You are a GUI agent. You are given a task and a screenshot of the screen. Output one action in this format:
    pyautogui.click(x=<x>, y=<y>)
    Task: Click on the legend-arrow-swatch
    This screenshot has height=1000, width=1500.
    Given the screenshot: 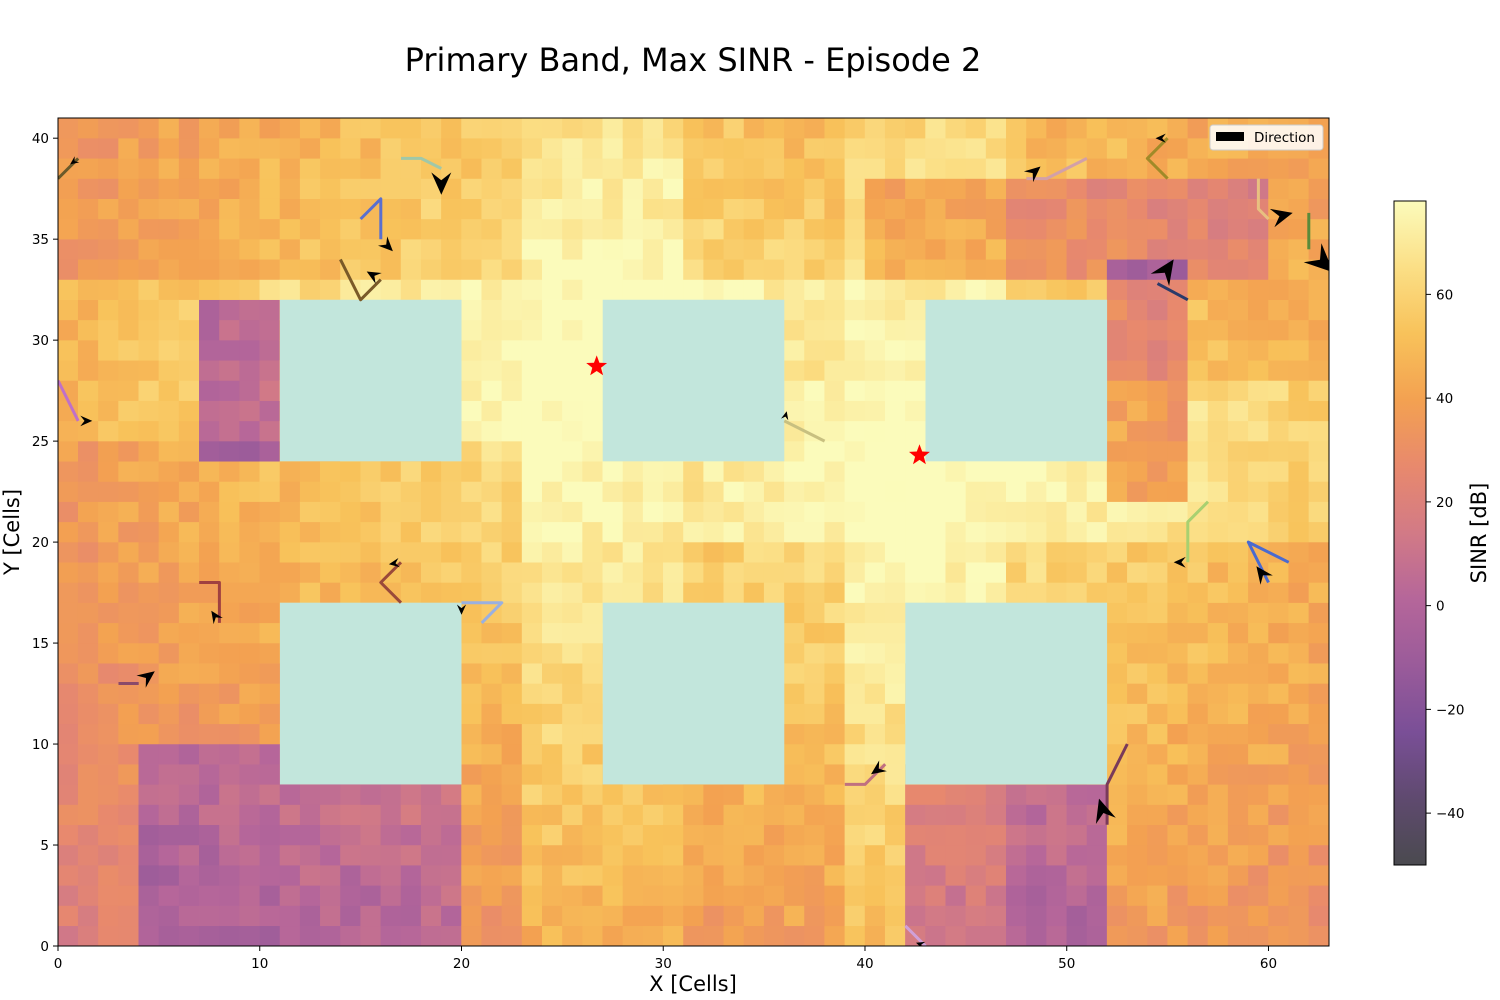 What is the action you would take?
    pyautogui.click(x=1230, y=136)
    